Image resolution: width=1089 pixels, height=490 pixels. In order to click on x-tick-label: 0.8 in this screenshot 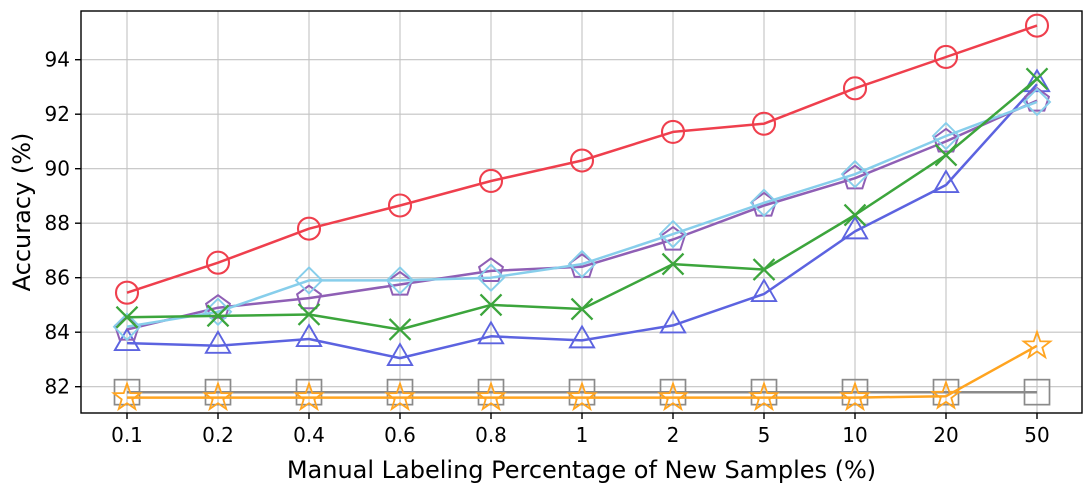, I will do `click(491, 435)`.